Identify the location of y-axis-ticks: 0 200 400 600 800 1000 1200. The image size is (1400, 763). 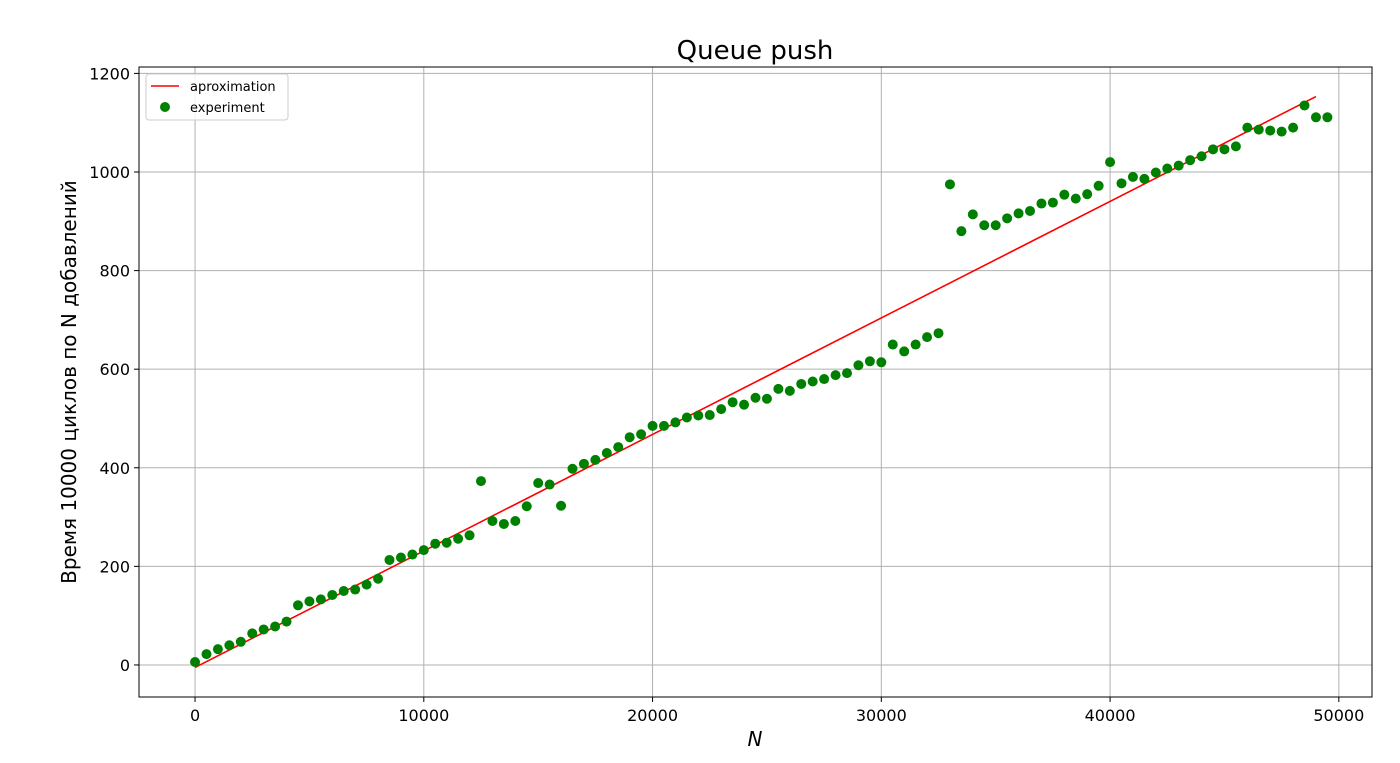
(114, 369).